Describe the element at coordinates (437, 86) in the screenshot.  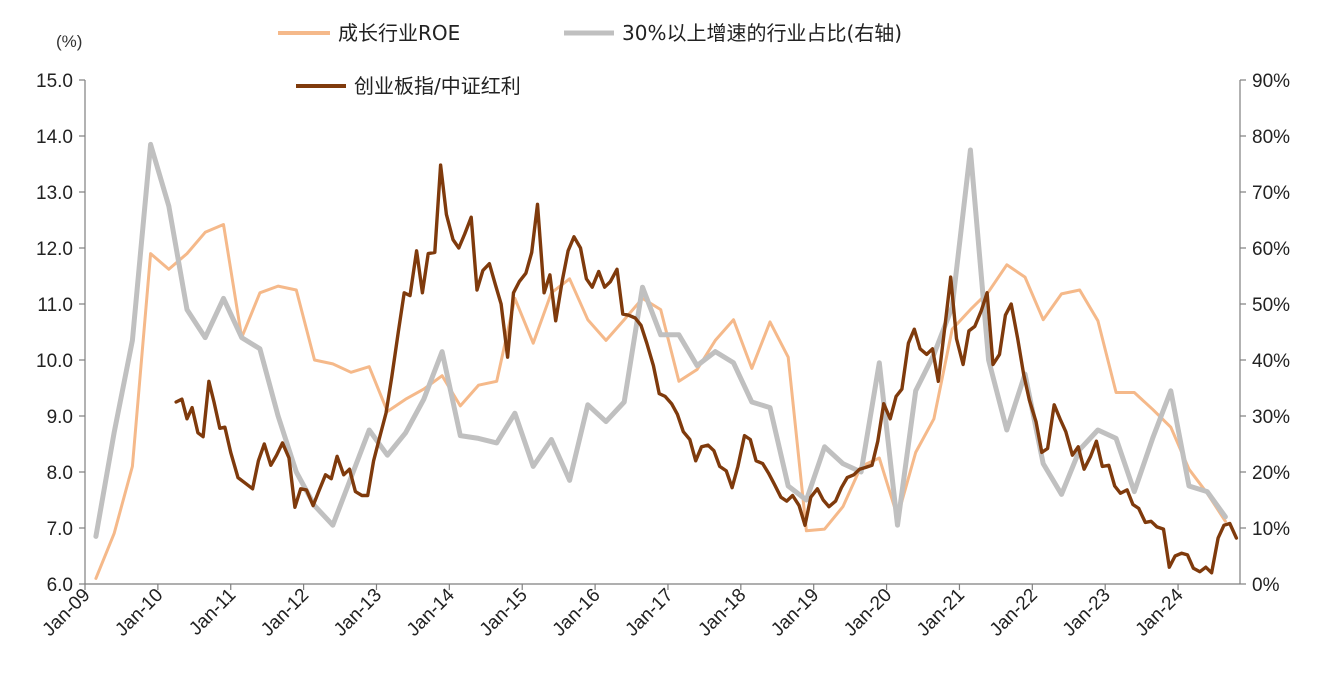
I see `legend-label-chinext-ratio: 创业板指/中证红利` at that location.